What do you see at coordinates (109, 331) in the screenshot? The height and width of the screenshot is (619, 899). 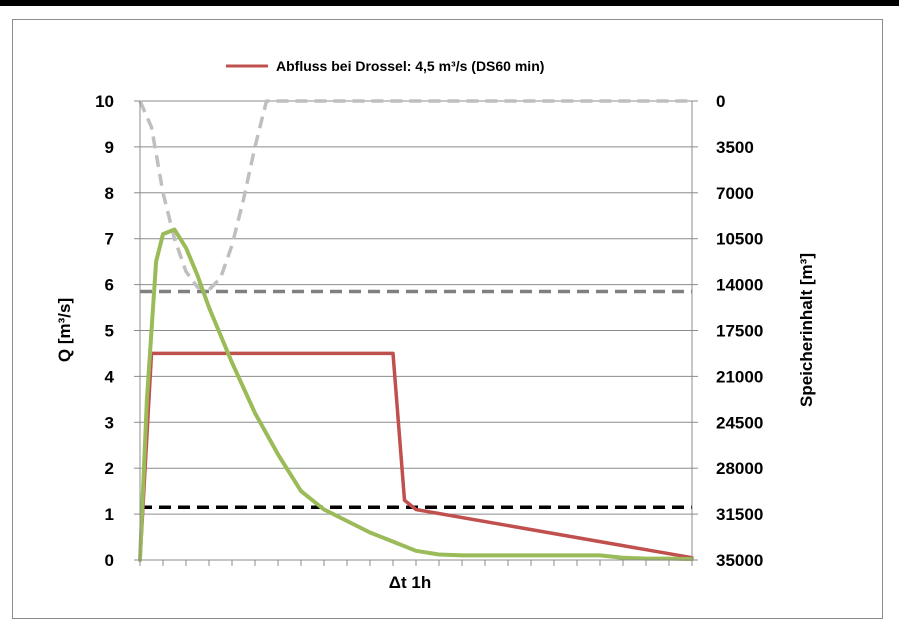 I see `y-left-tick-label: 5` at bounding box center [109, 331].